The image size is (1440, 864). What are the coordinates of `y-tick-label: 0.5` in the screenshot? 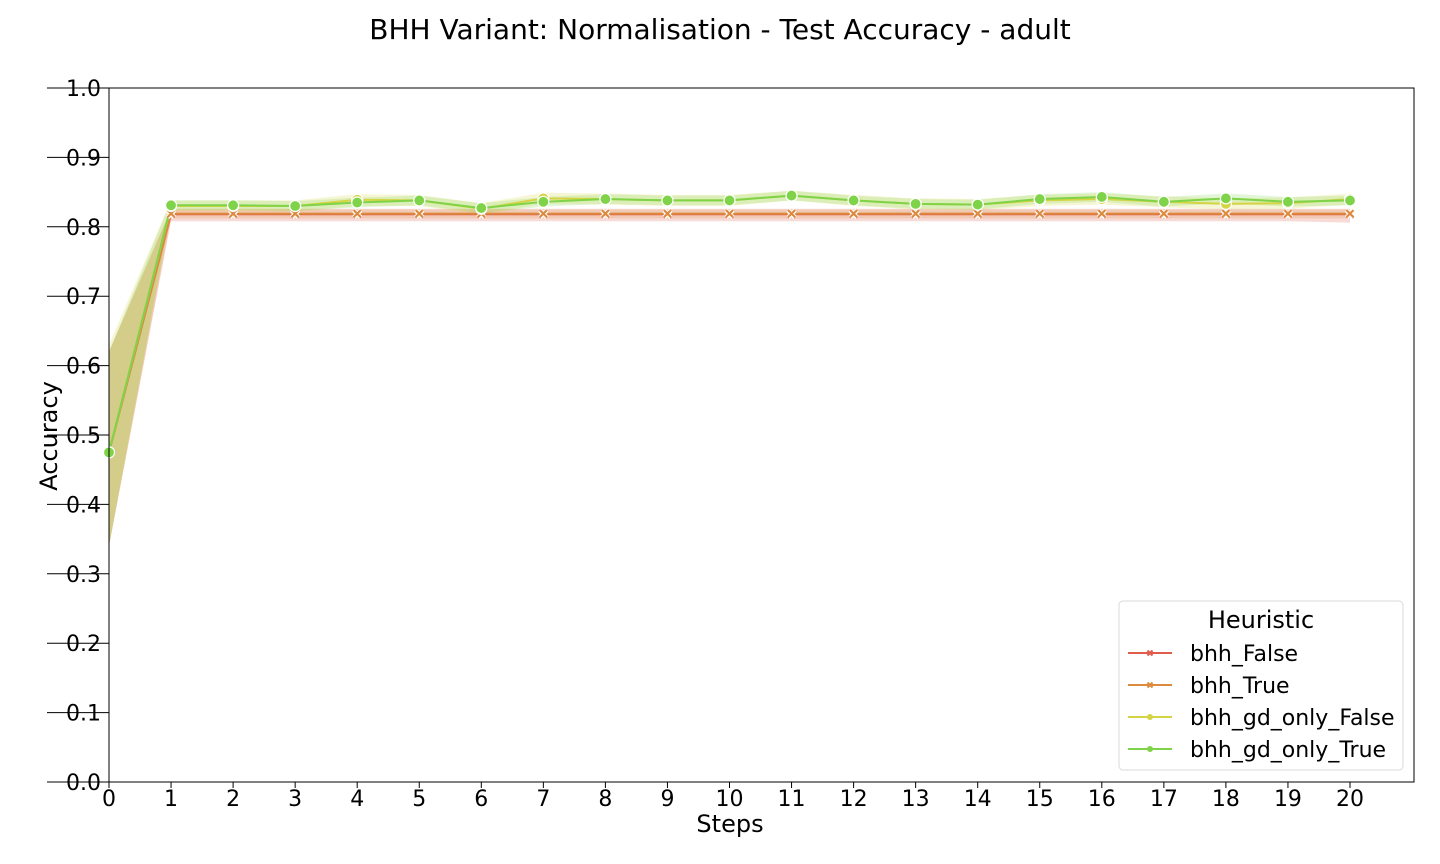 It's located at (83, 436).